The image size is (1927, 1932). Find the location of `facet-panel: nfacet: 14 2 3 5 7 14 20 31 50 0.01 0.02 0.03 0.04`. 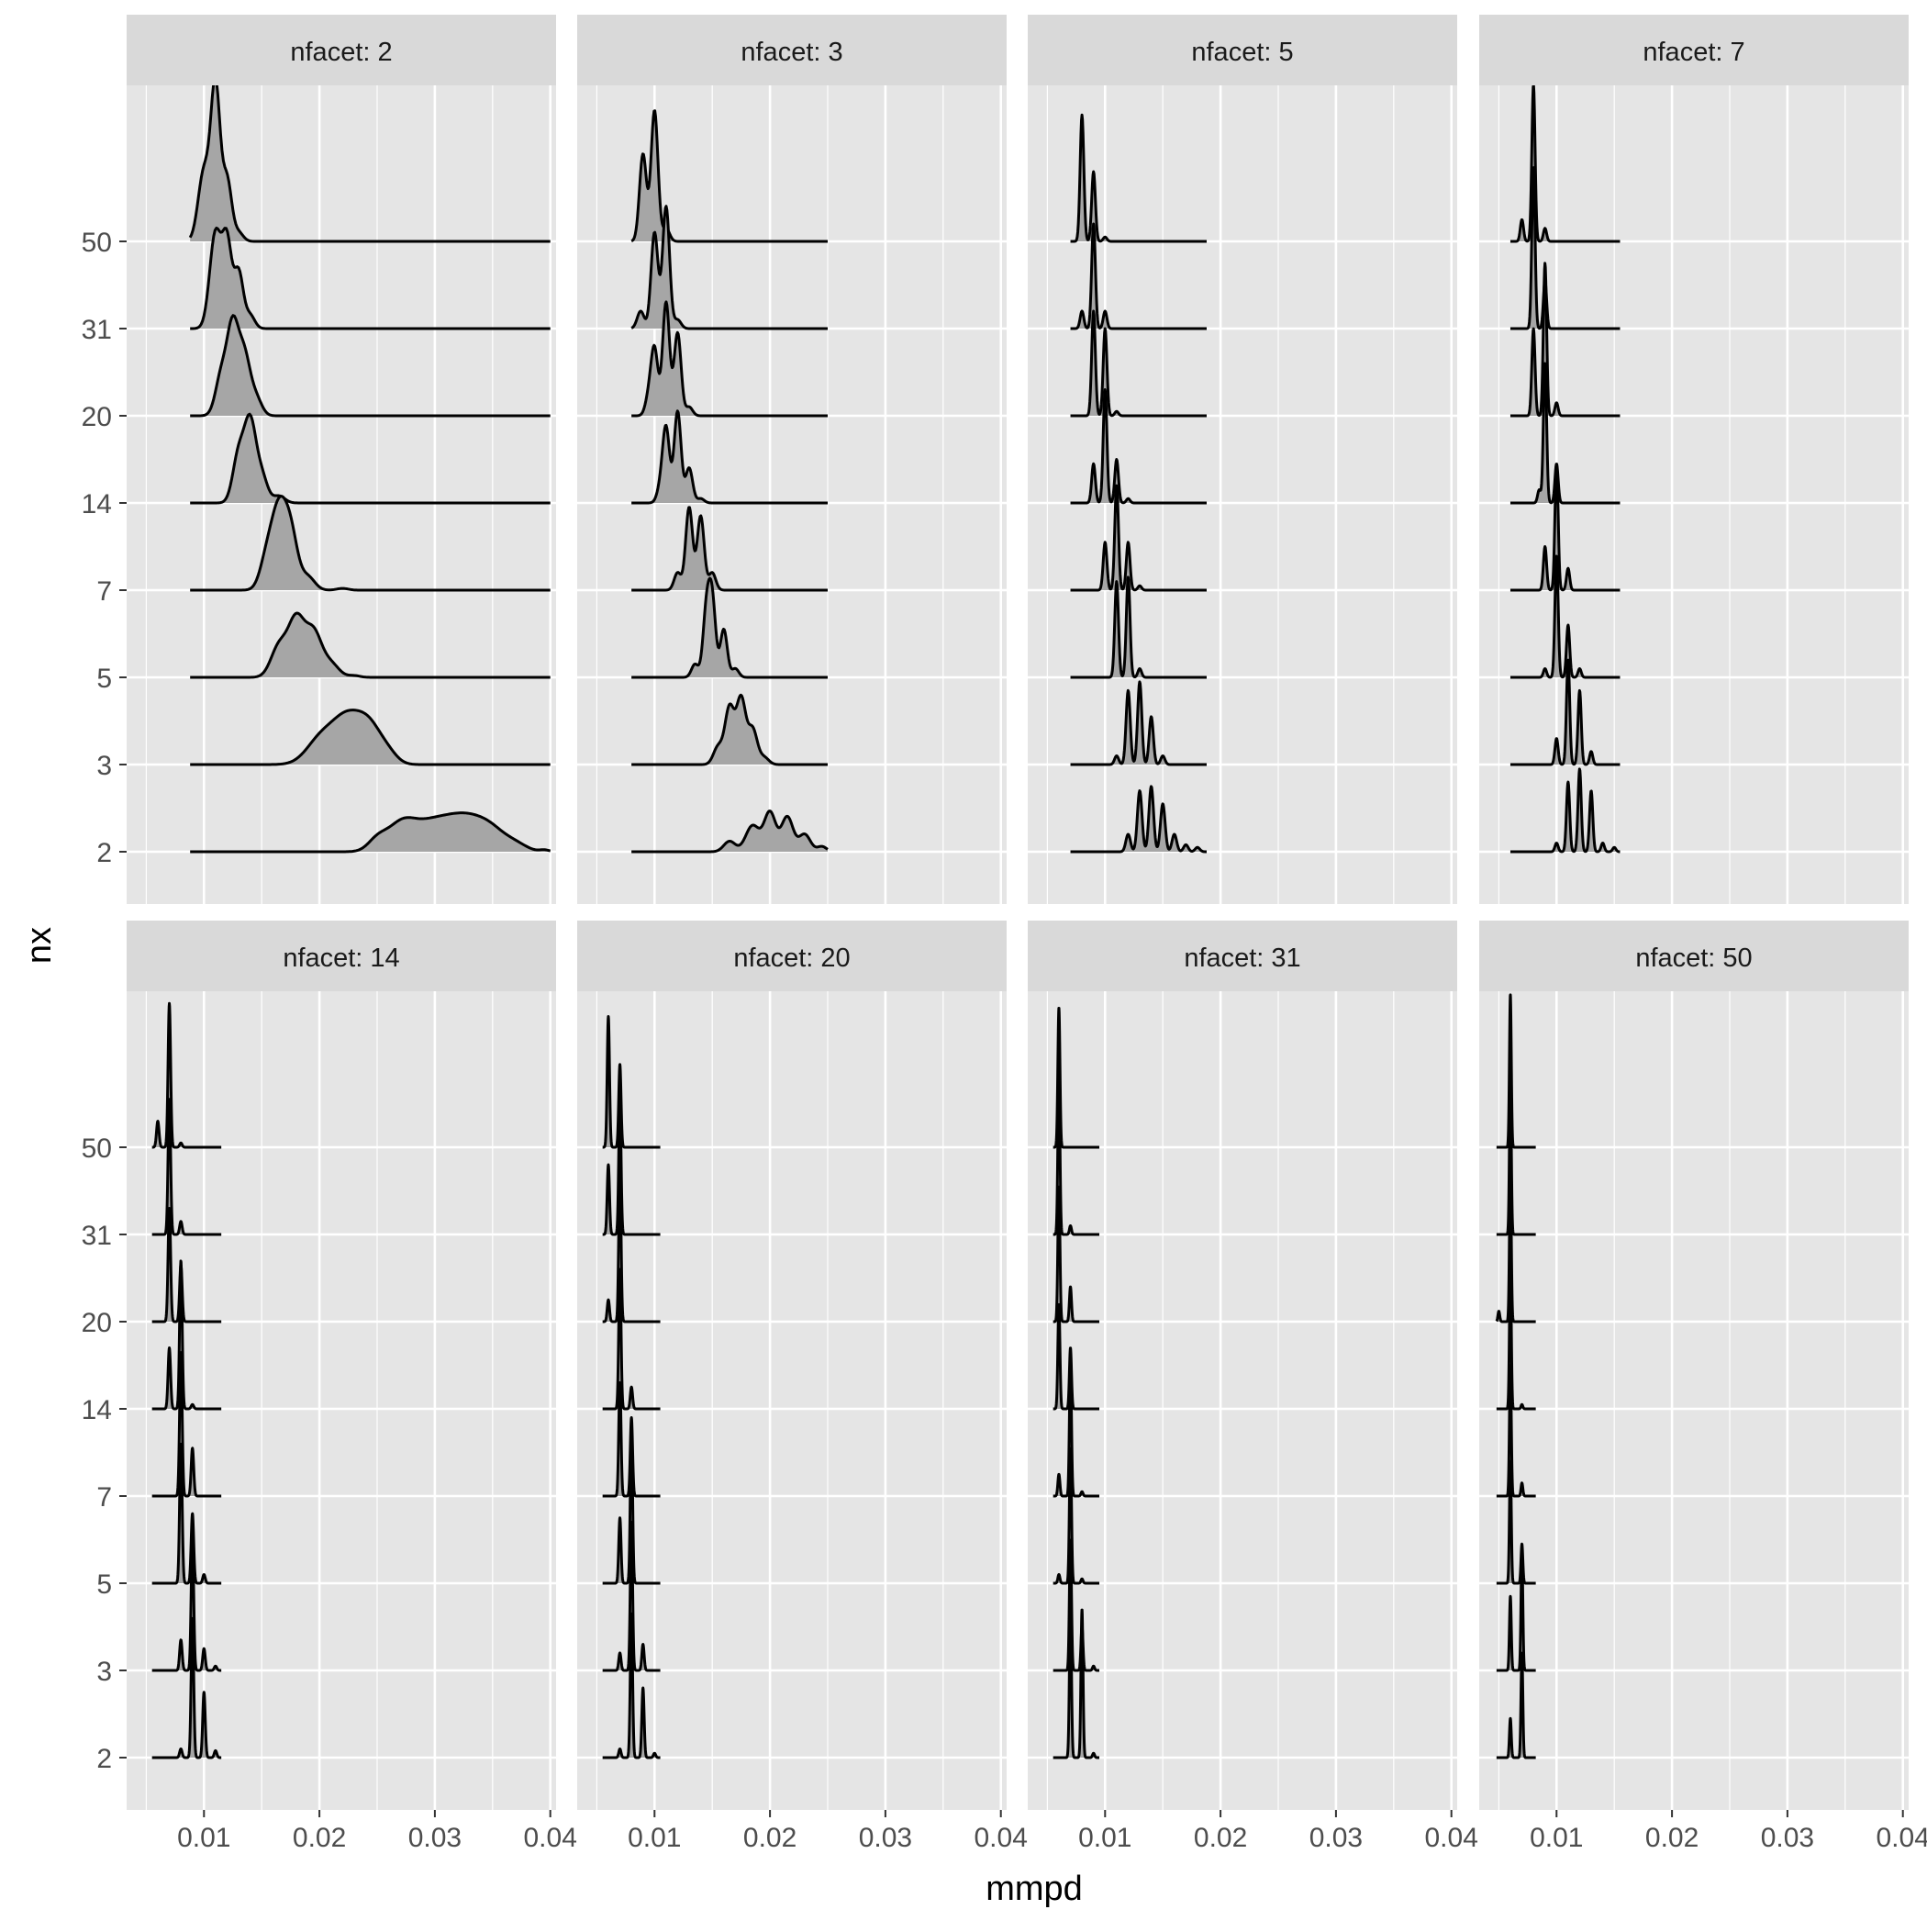

facet-panel: nfacet: 14 2 3 5 7 14 20 31 50 0.01 0.02 0.03 0.04 is located at coordinates (329, 1387).